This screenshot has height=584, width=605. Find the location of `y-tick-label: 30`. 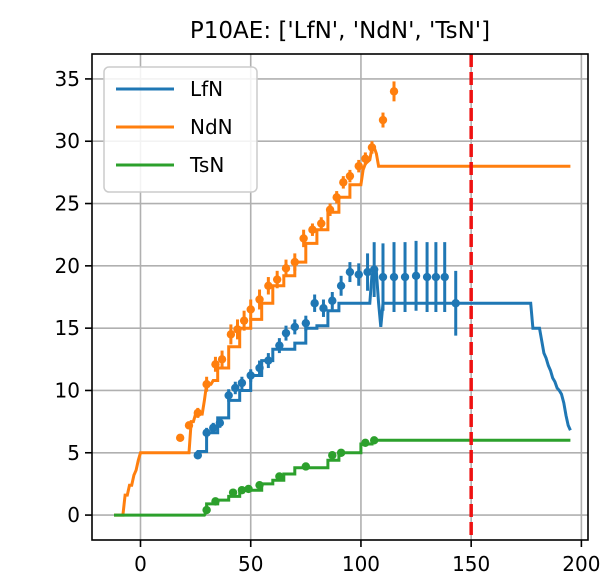

y-tick-label: 30 is located at coordinates (67, 141).